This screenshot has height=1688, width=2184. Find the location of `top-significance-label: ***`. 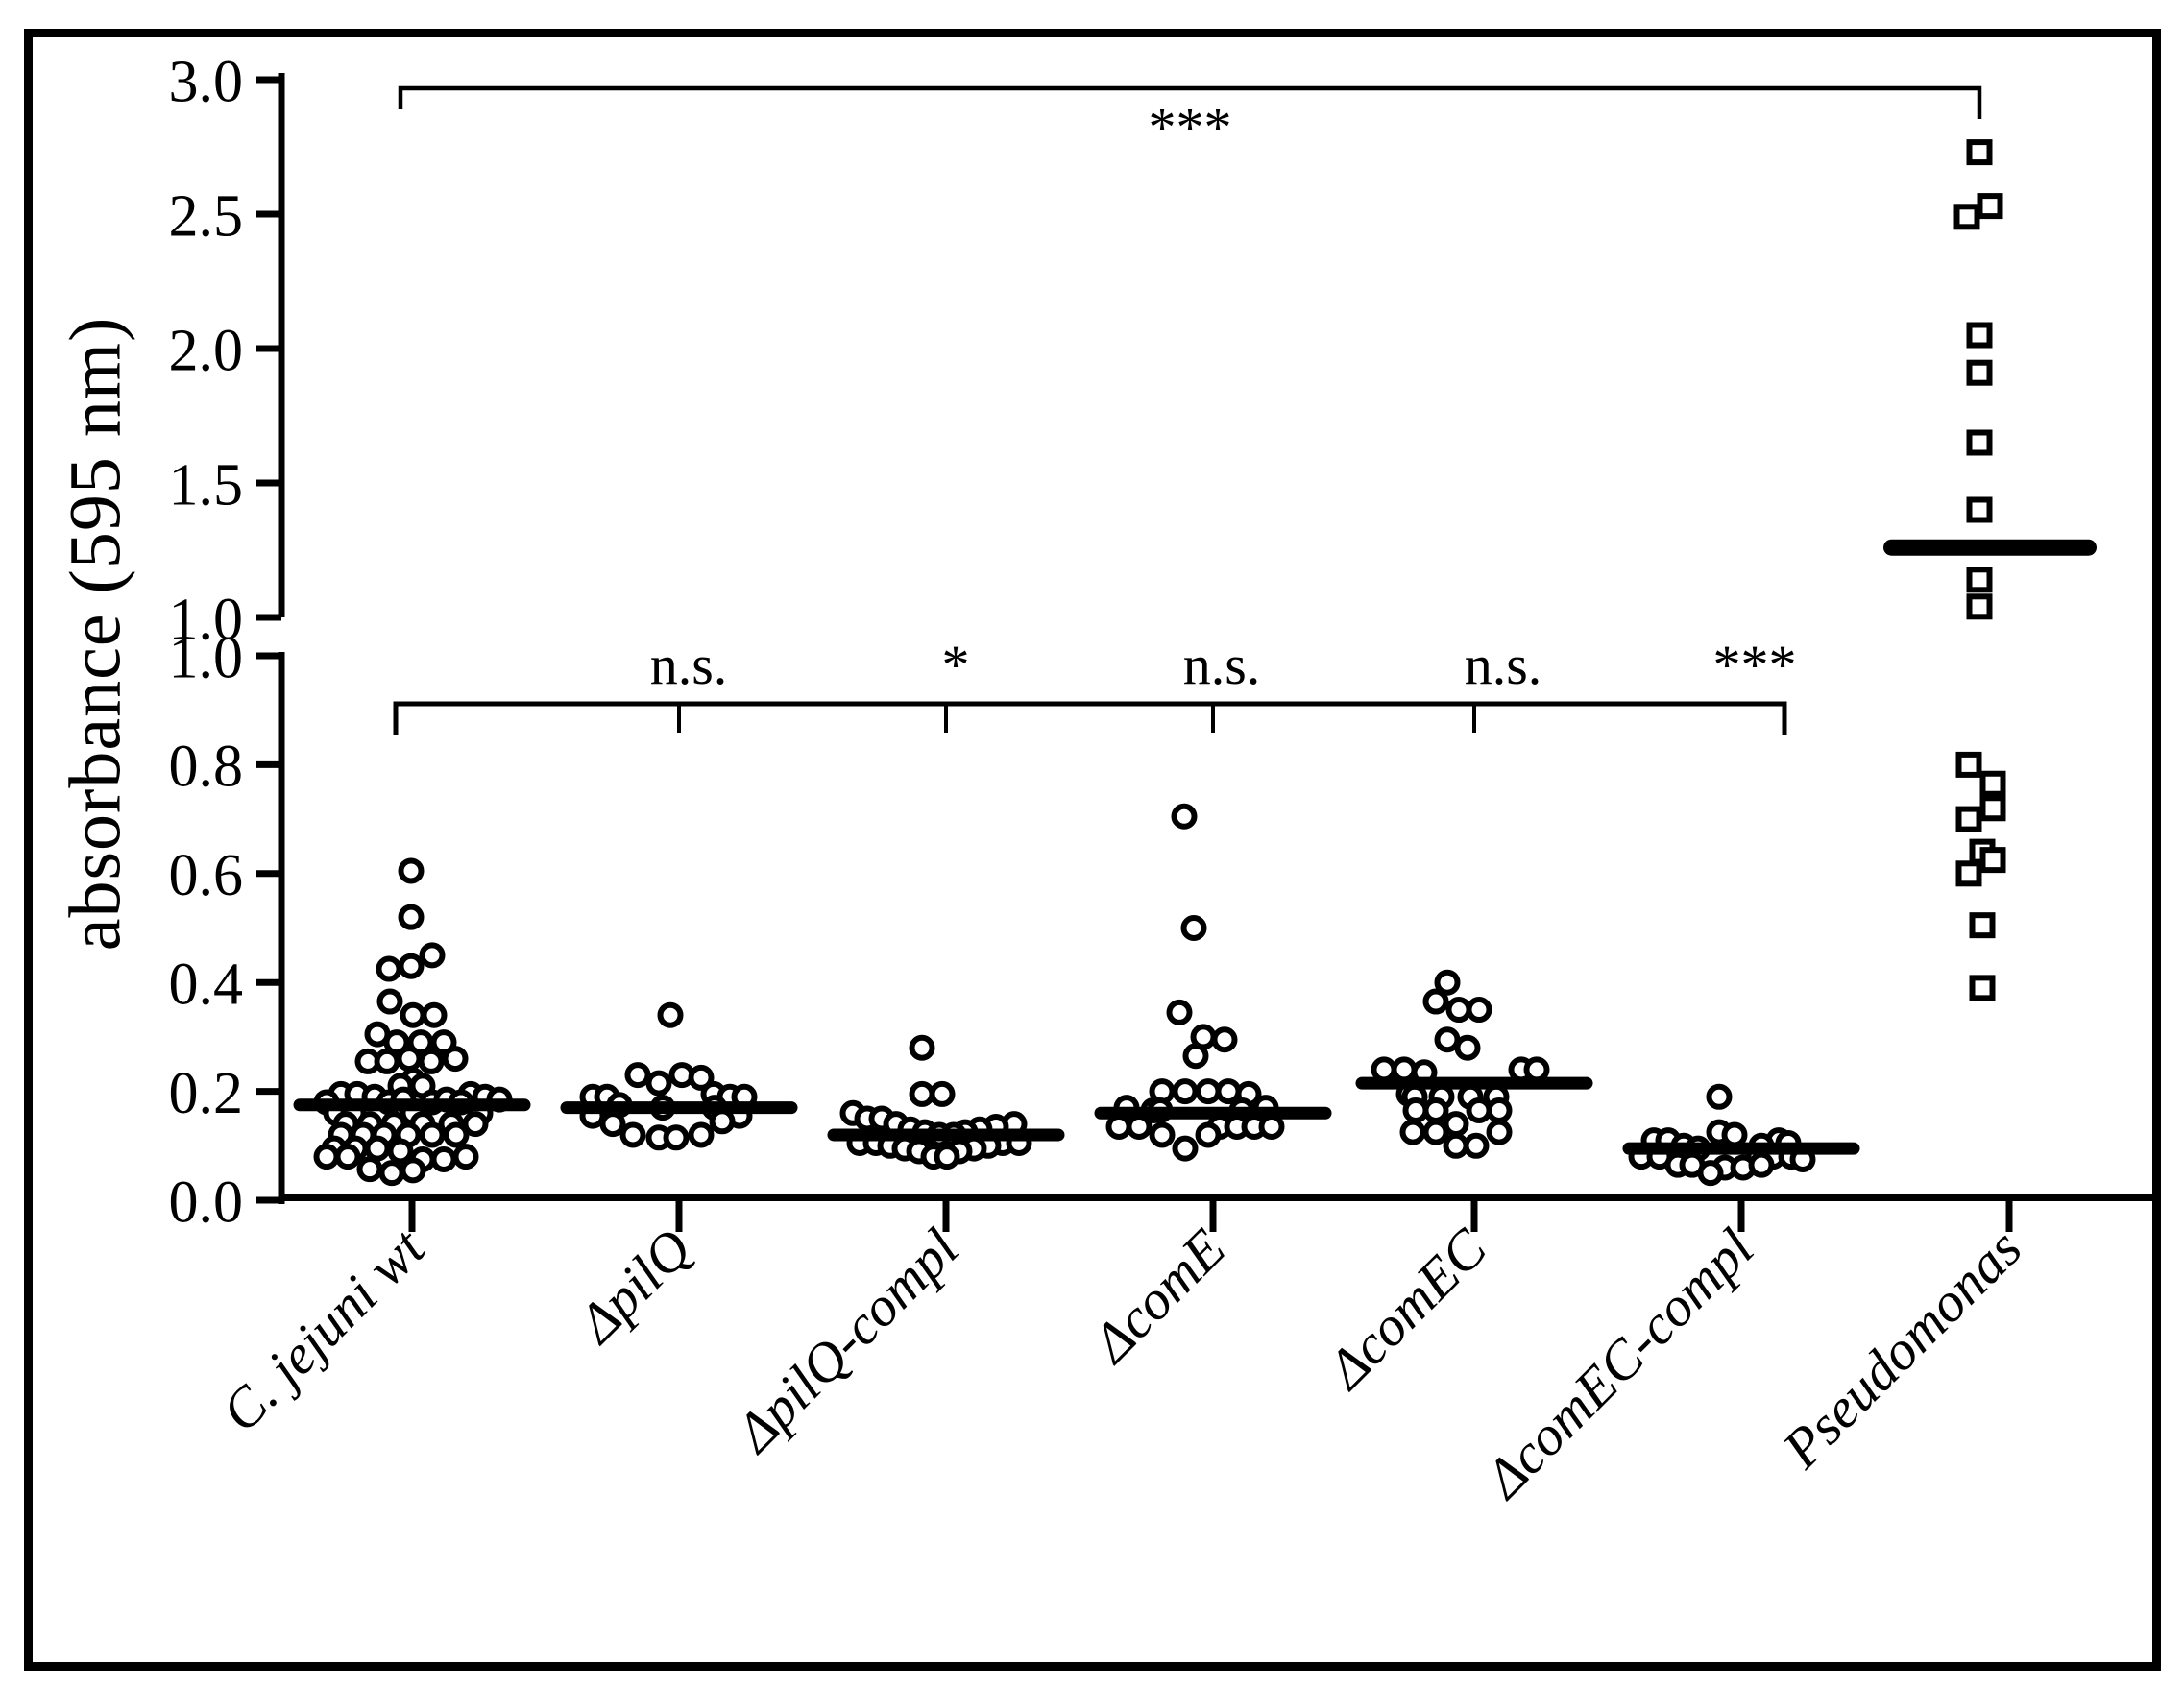

top-significance-label: *** is located at coordinates (1190, 127).